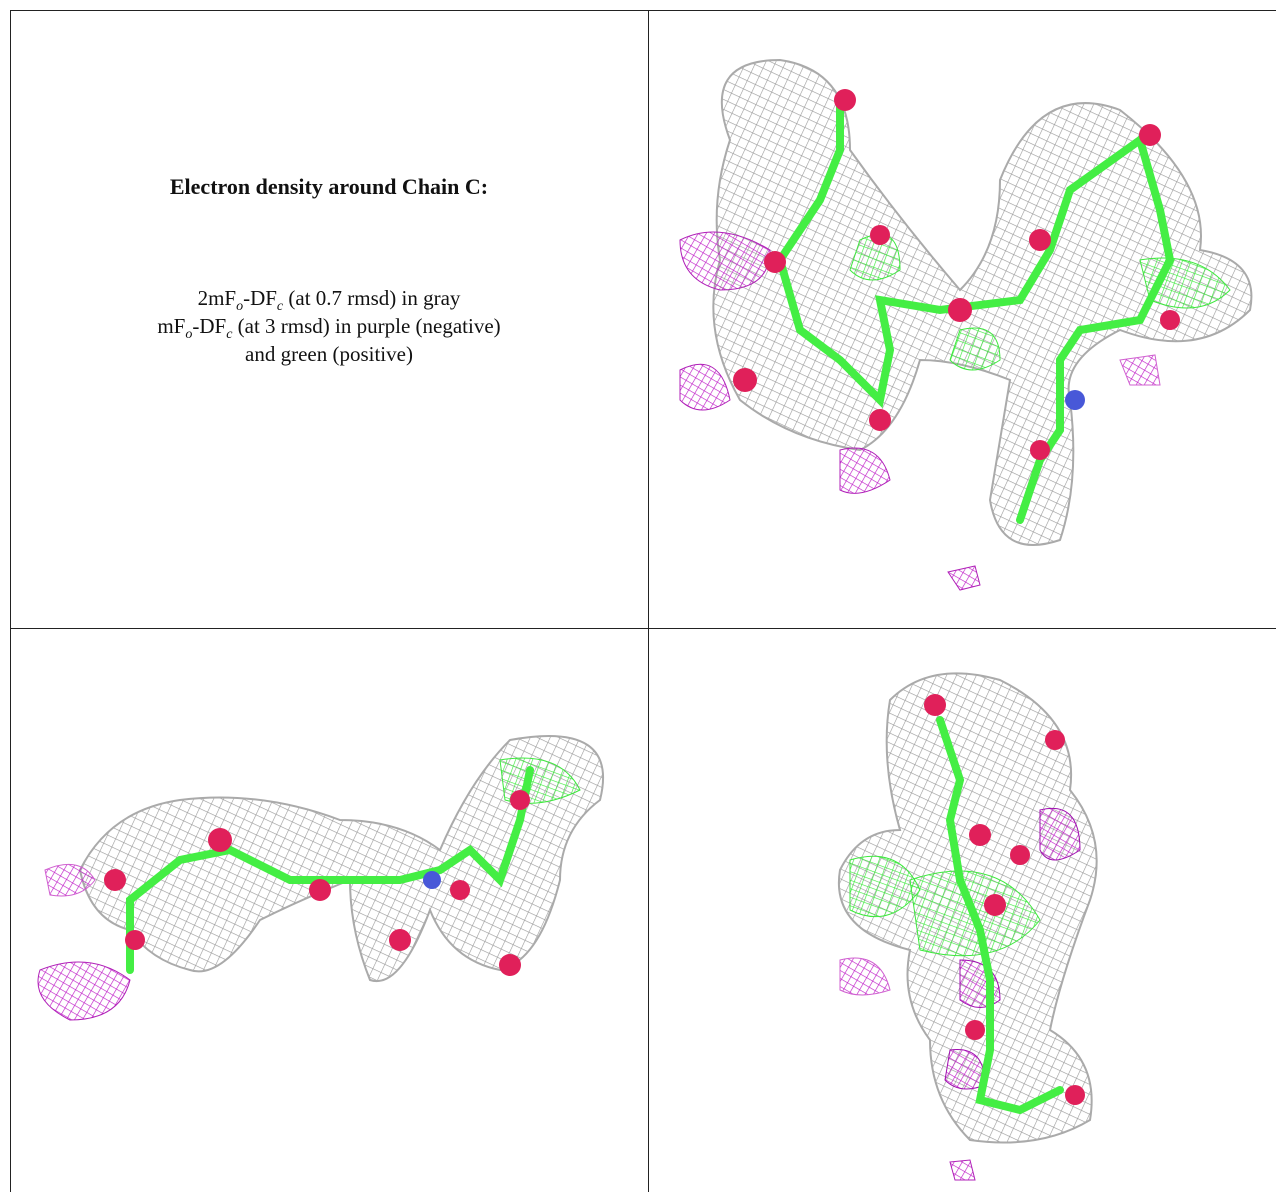  I want to click on text: mF, so click(171, 326).